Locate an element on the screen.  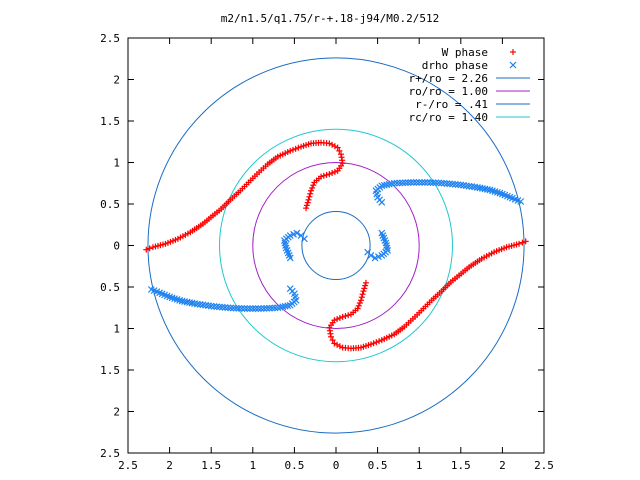
legend-w-phase: W phase is located at coordinates (479, 52).